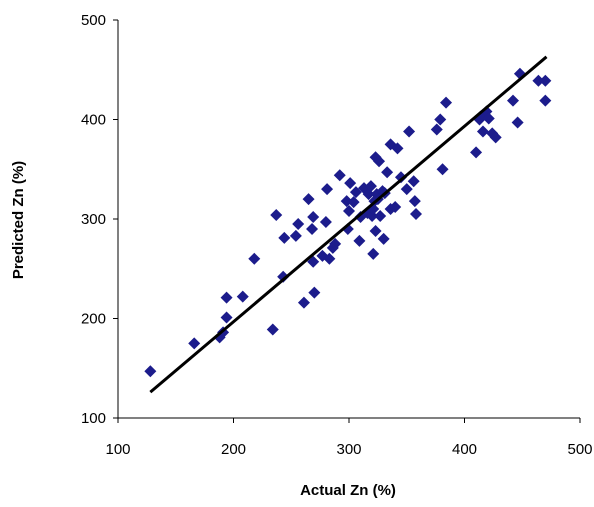 Image resolution: width=594 pixels, height=507 pixels. What do you see at coordinates (348, 490) in the screenshot?
I see `x-axis-title: Actual Zn (%)` at bounding box center [348, 490].